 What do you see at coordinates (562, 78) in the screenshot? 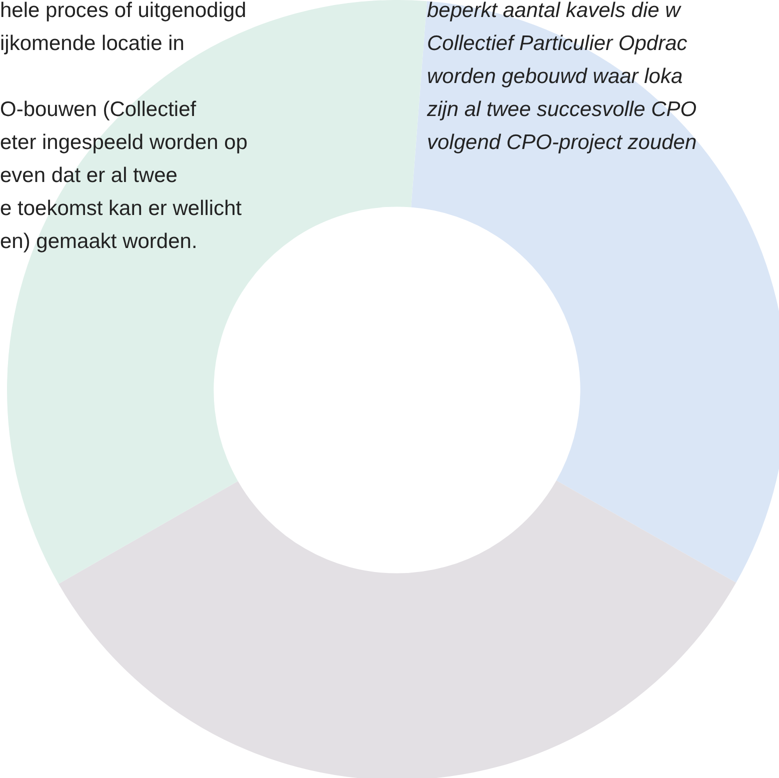
I see `text: beperkt aantal kavels die w Collectief Particulier Opdrac worden gebouwd waar loka zijn al twee succesvolle CPO volgend CPO-project zouden` at bounding box center [562, 78].